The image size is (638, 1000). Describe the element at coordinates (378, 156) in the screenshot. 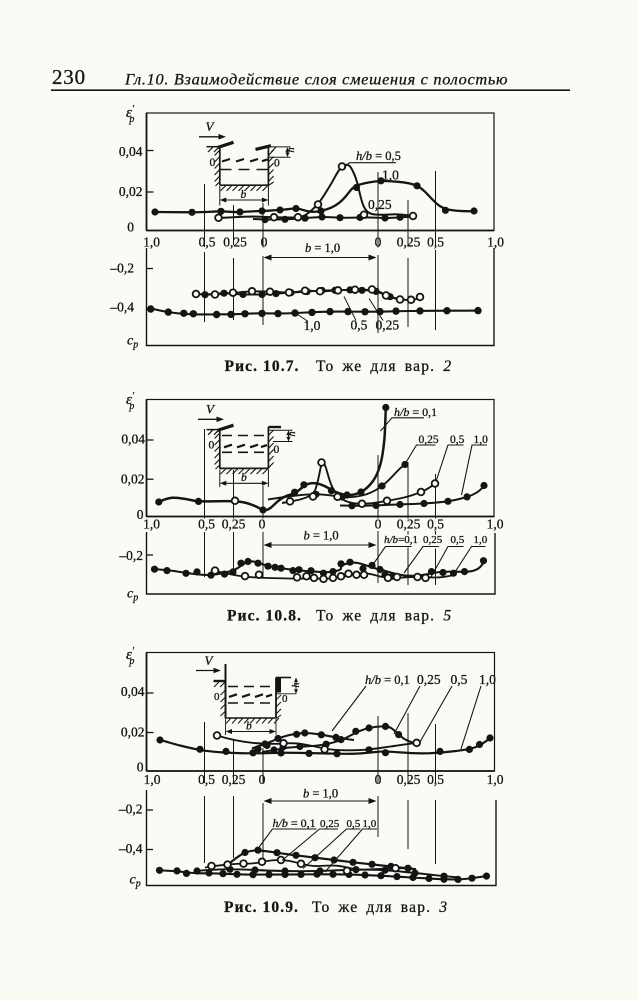

I see `svg-text: h/b = 0,5` at that location.